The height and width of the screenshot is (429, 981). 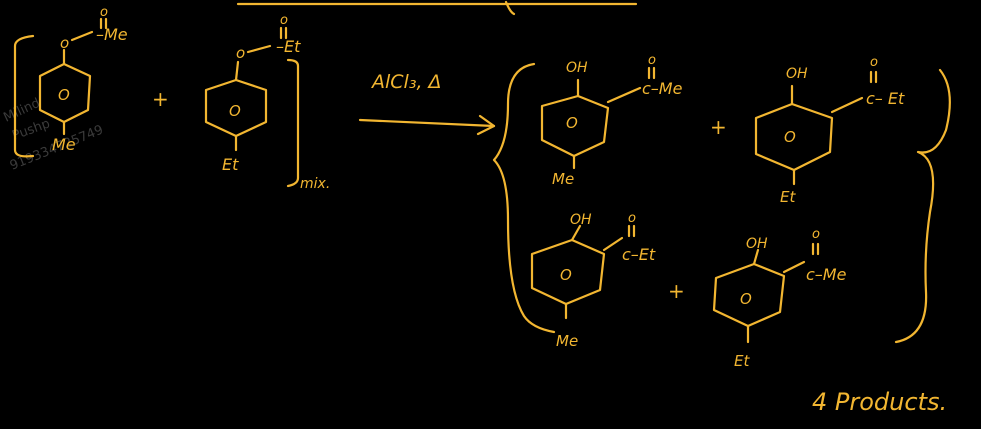 I want to click on product-2-ring-label: O, so click(x=790, y=137).